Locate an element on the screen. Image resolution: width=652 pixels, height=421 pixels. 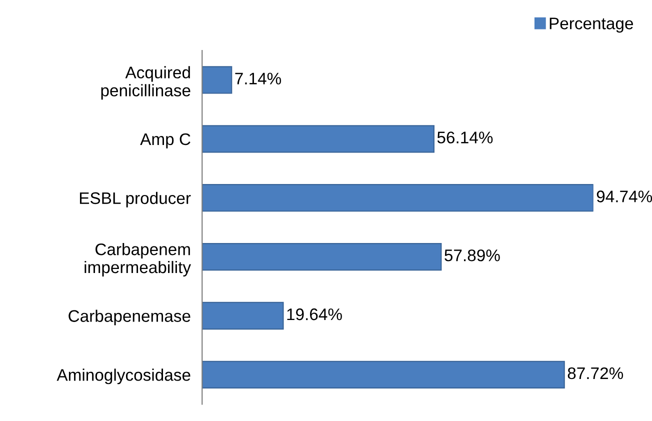
y-tick-label: Acquired penicillinase is located at coordinates (145, 83).